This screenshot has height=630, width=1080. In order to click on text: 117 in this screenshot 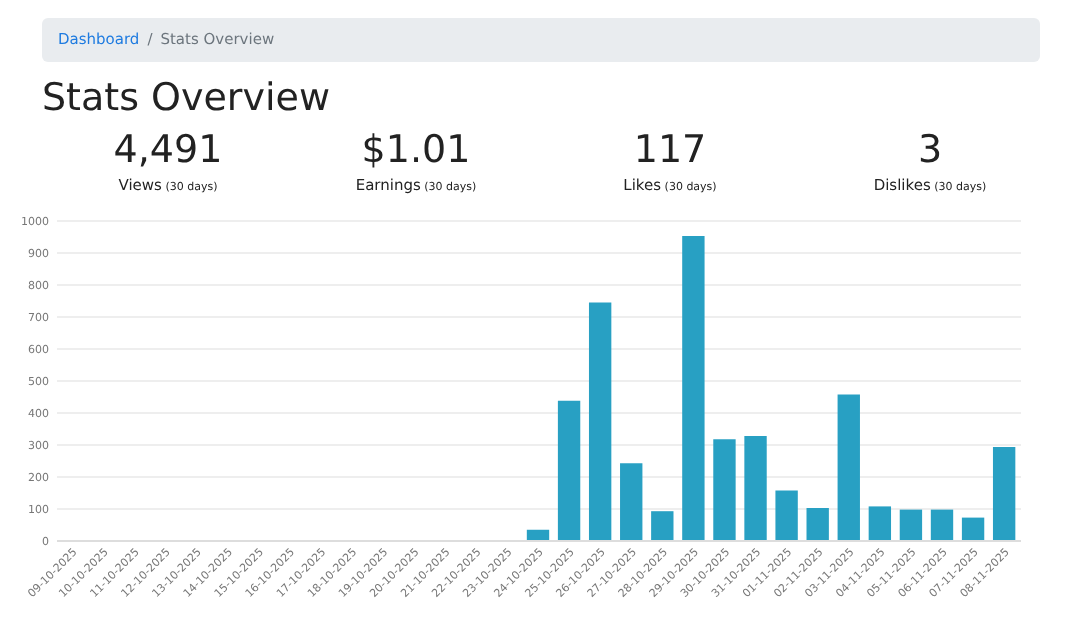, I will do `click(670, 151)`.